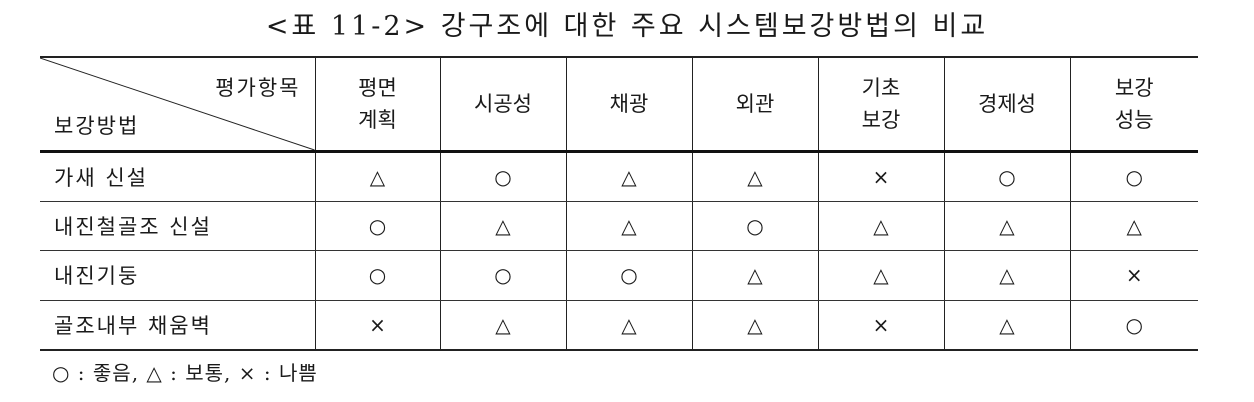  What do you see at coordinates (1007, 104) in the screenshot?
I see `column-header: 경제성` at bounding box center [1007, 104].